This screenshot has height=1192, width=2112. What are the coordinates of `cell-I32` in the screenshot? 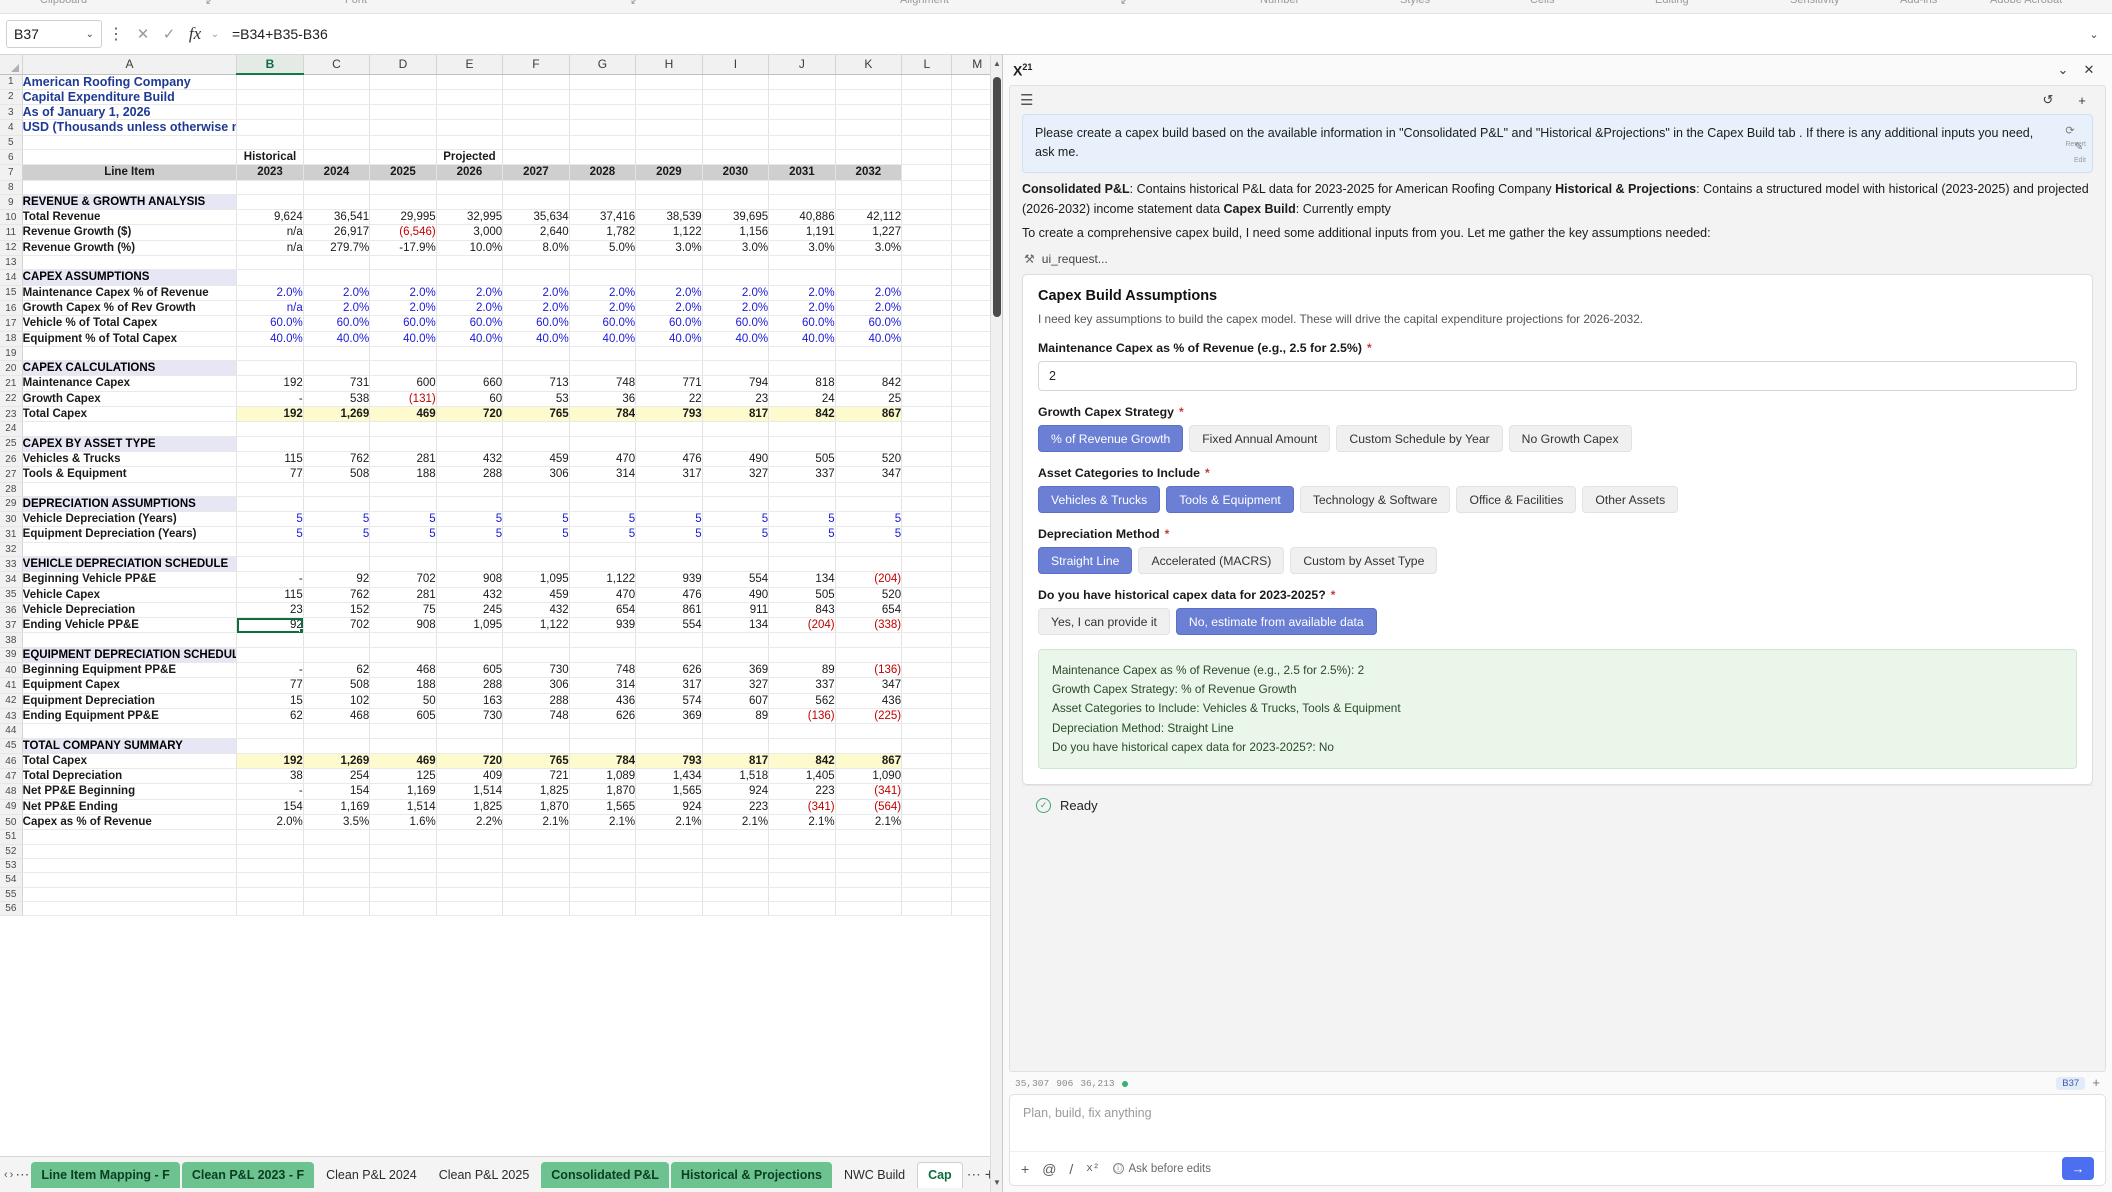 It's located at (736, 550).